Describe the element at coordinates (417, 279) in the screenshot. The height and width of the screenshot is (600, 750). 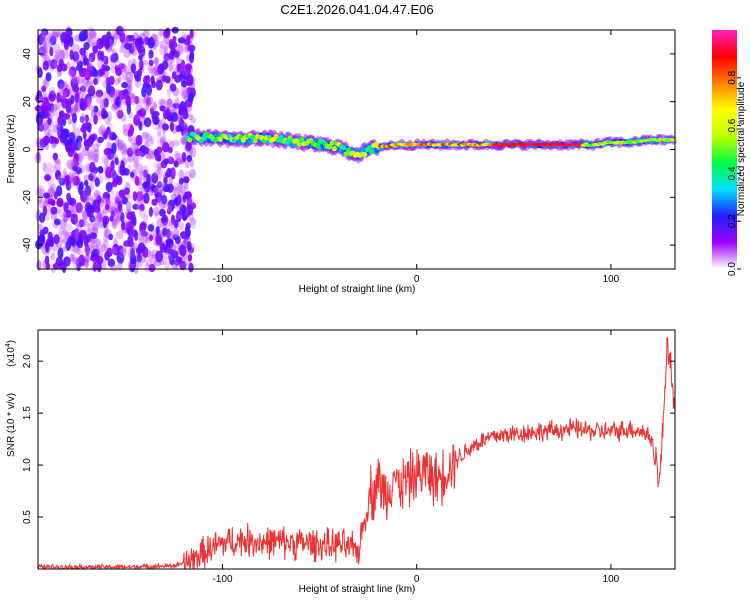
I see `x-tick-label: 0` at that location.